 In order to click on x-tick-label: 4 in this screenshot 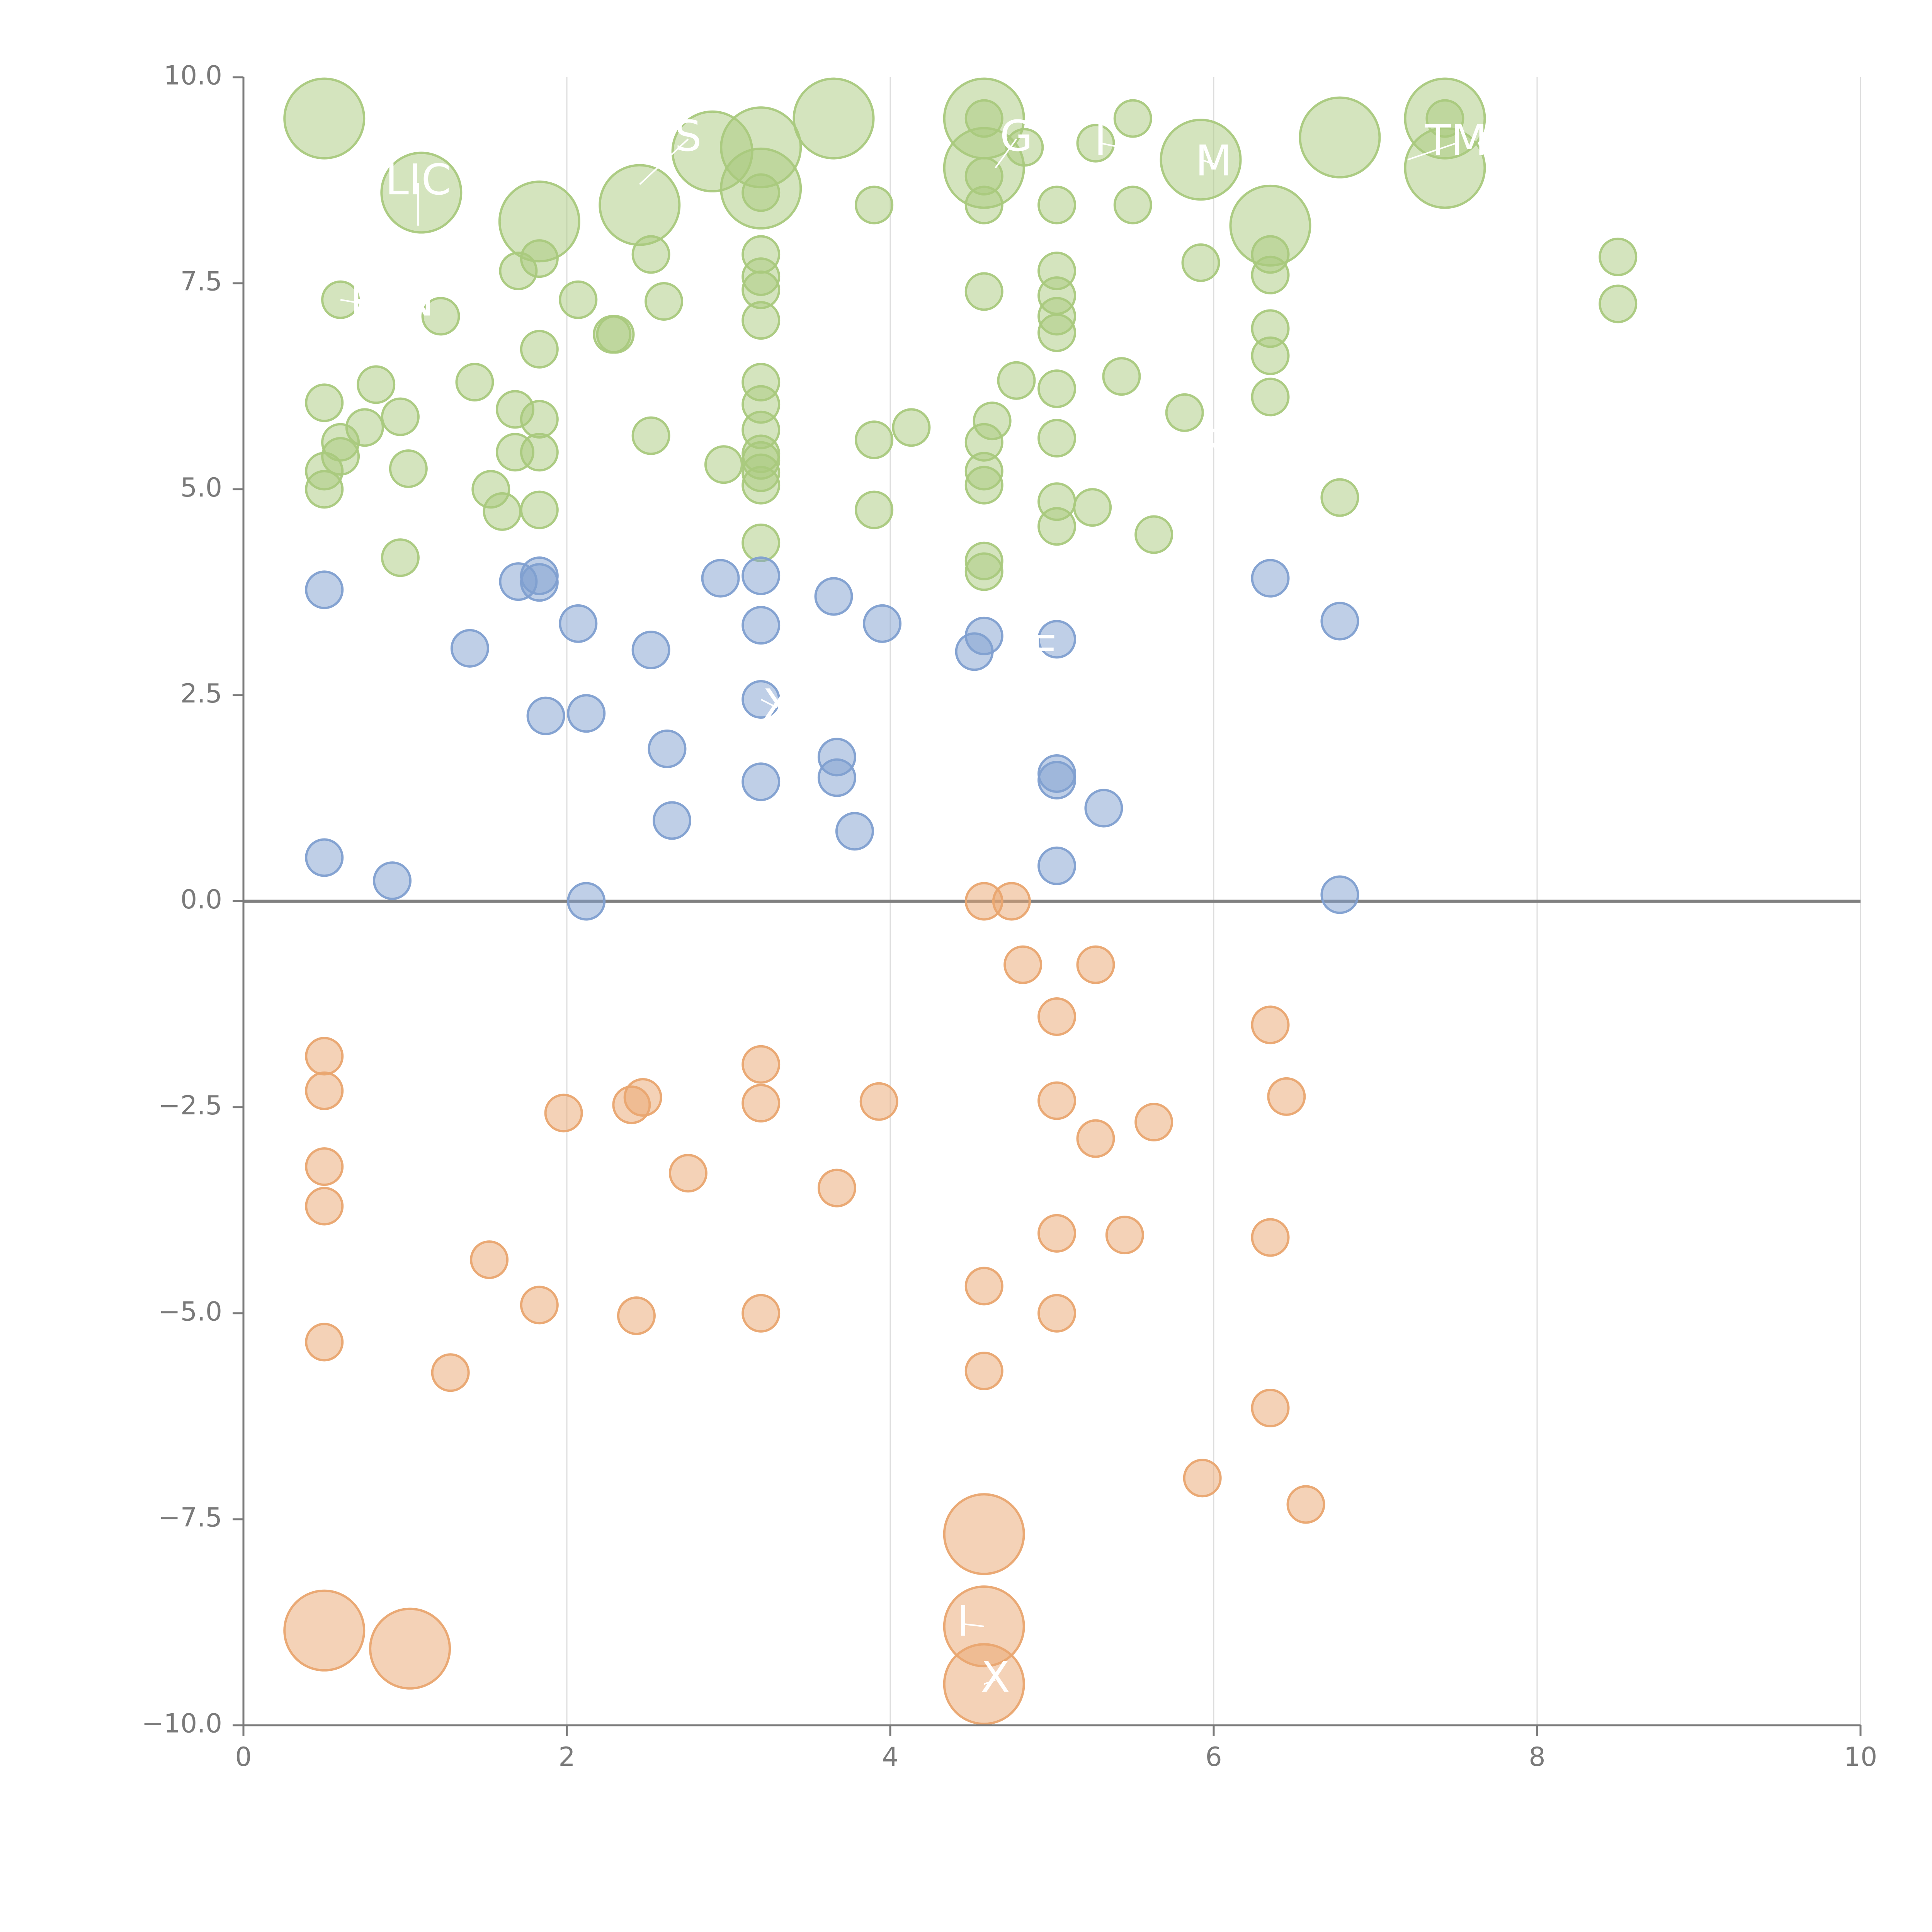, I will do `click(890, 1757)`.